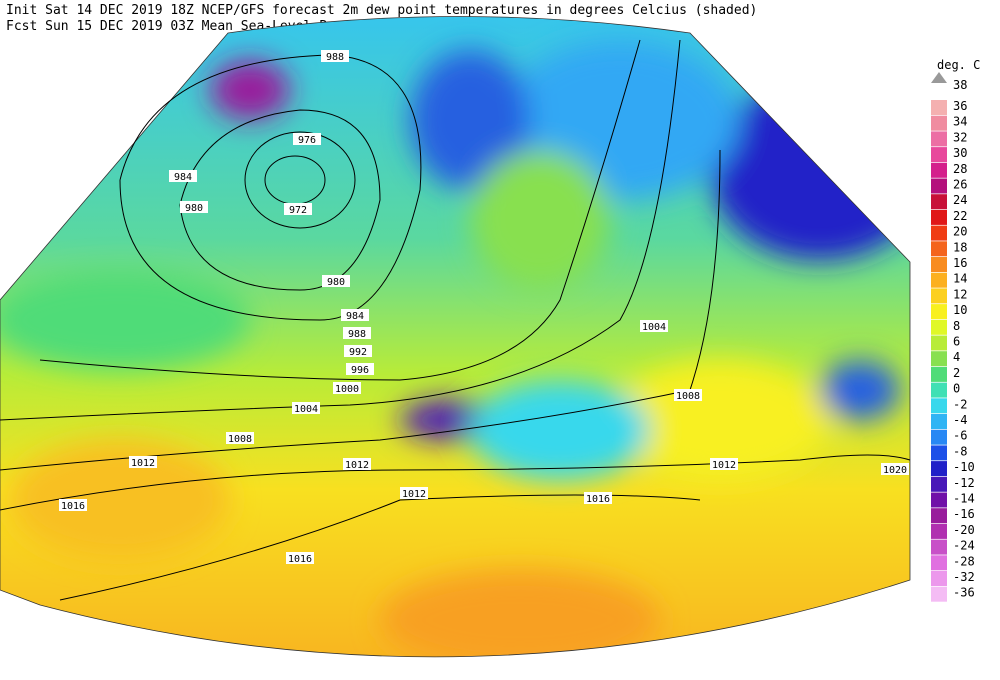 The height and width of the screenshot is (680, 1000). I want to click on legend-label: 34, so click(960, 122).